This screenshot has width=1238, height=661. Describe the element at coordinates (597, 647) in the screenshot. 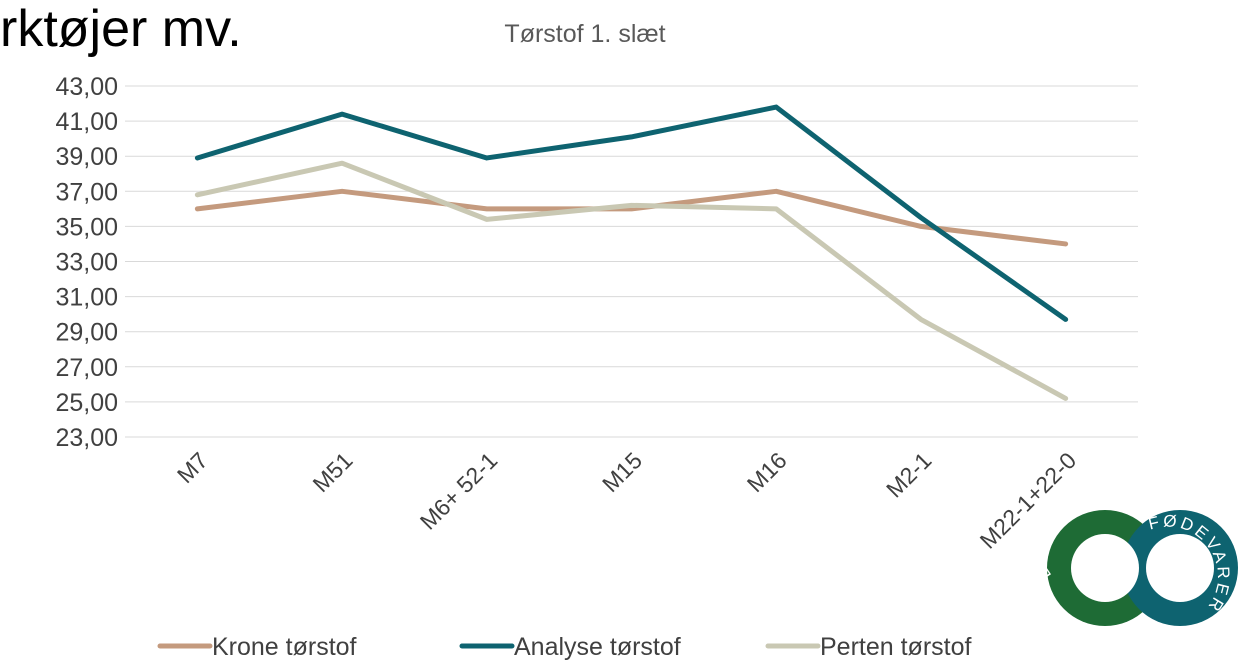

I see `legend-label: Analyse tørstof` at that location.